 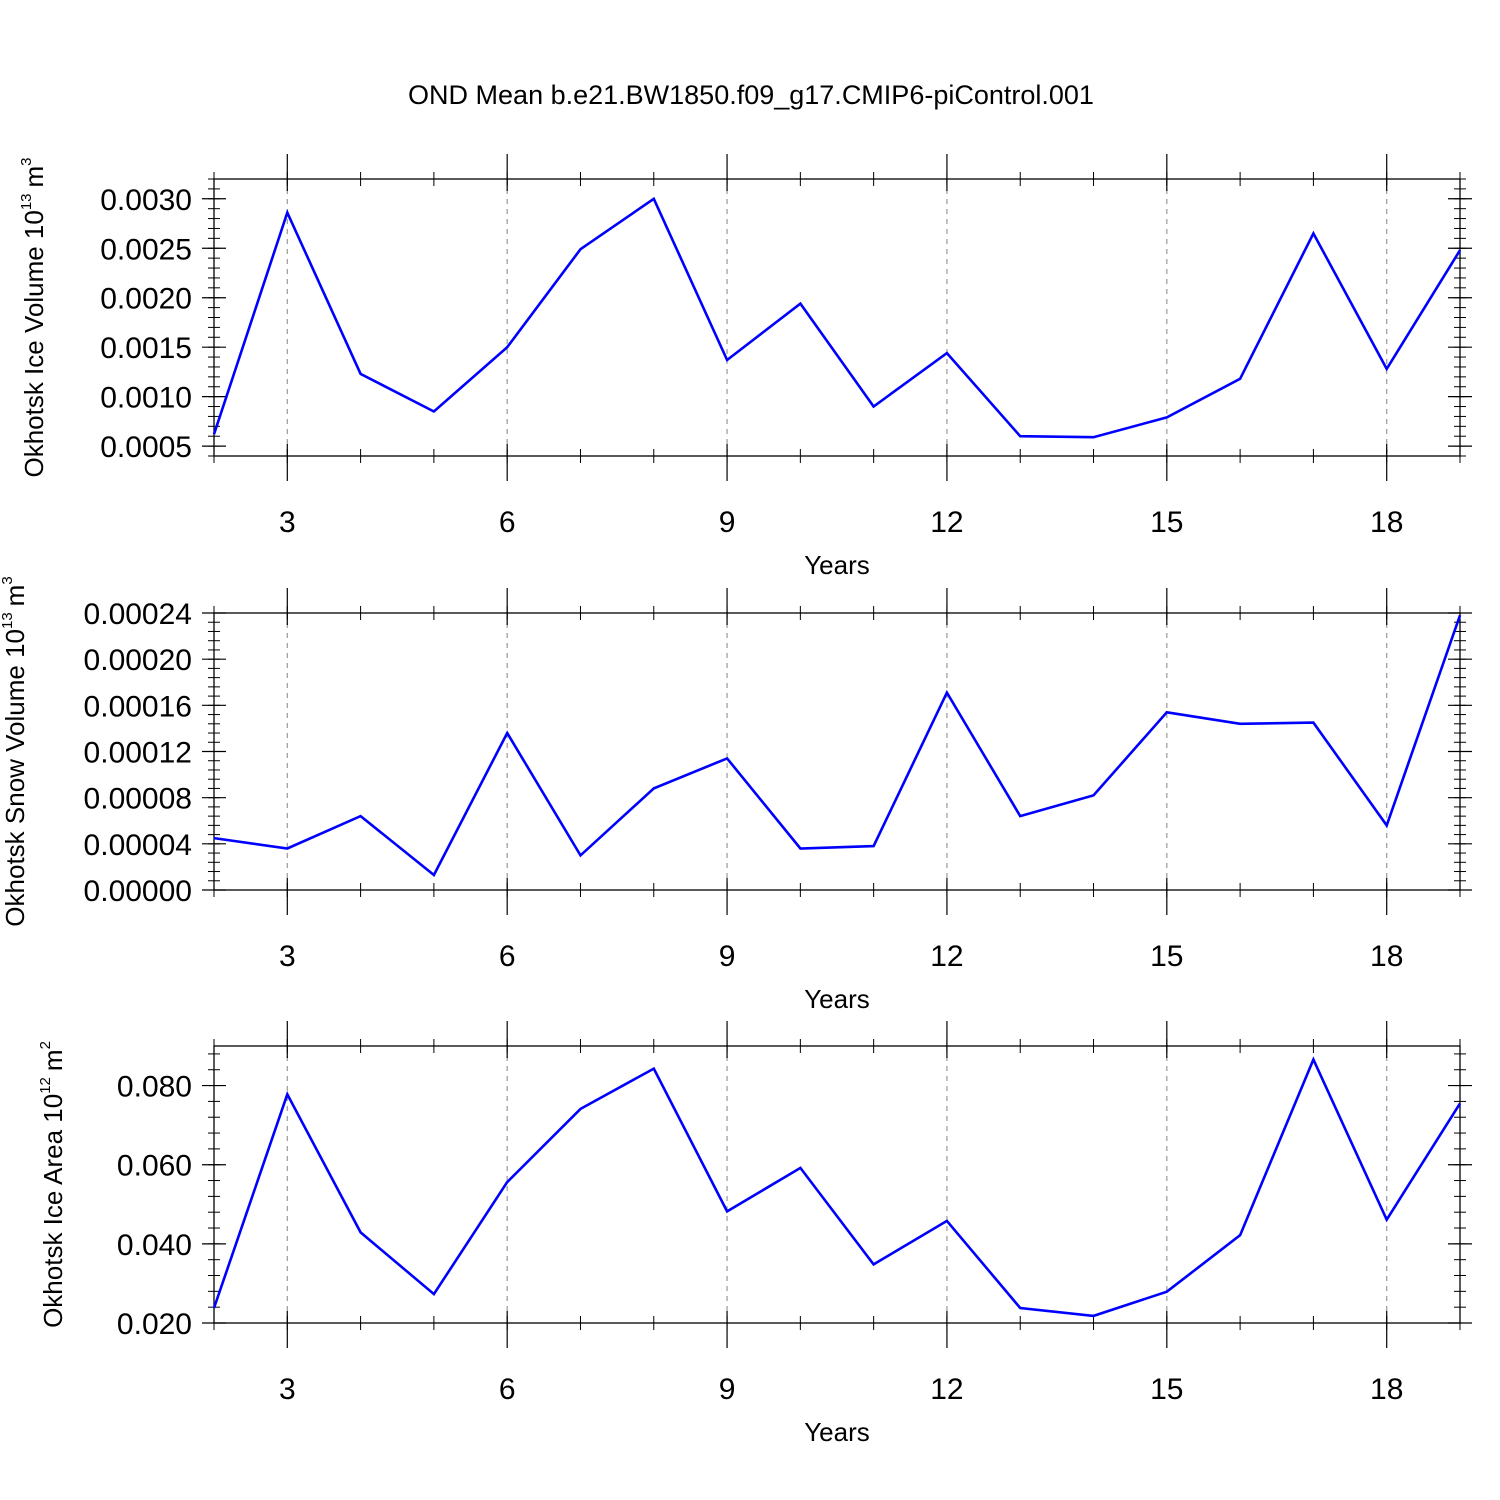 I want to click on y-tick-label: 0.00004, so click(x=138, y=845).